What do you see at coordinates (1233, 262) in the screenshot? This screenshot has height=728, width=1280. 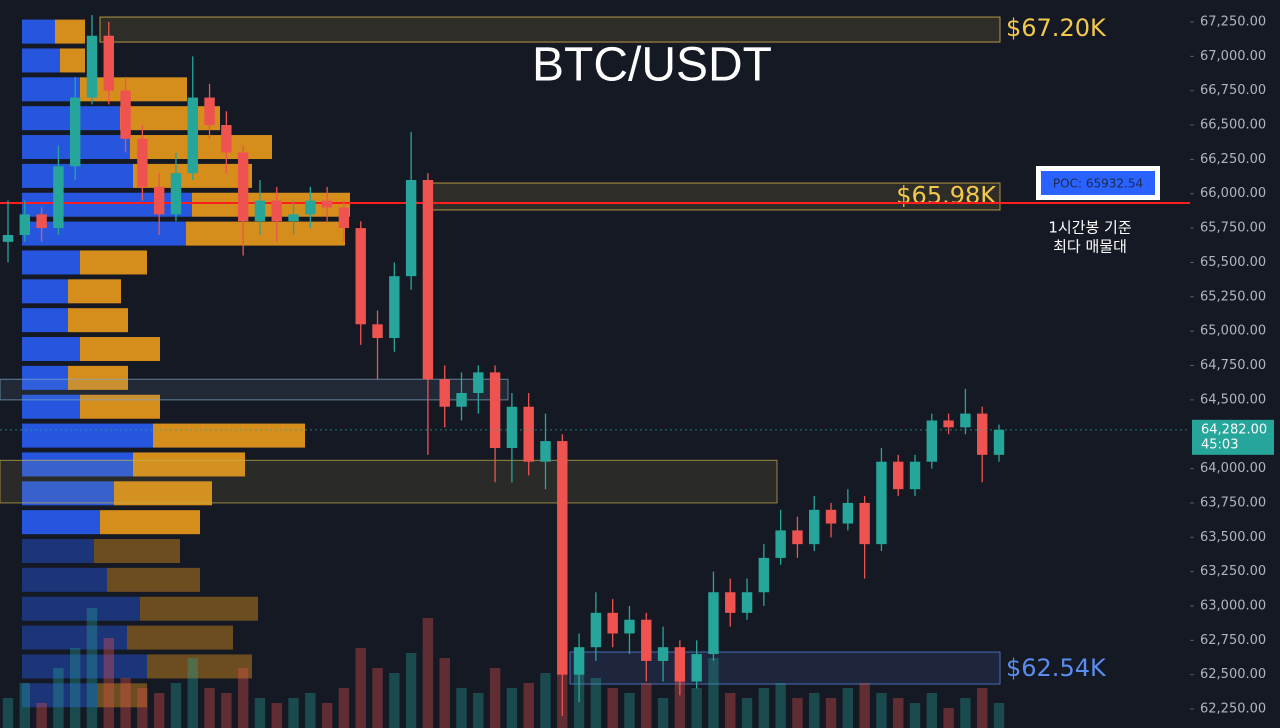 I see `y-tick-label: 65,500.00` at bounding box center [1233, 262].